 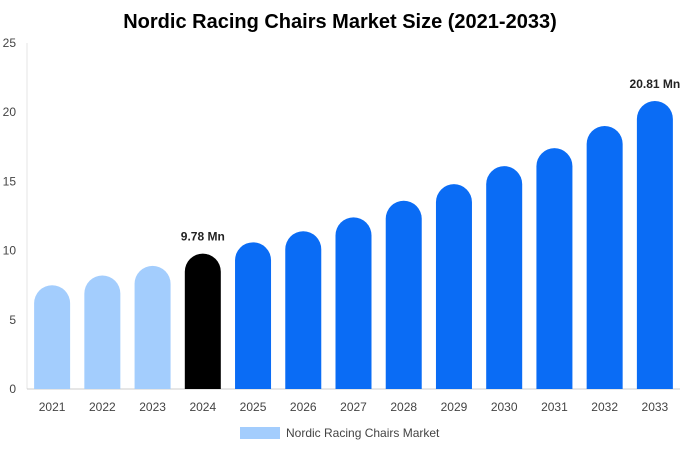 I want to click on bar-2030, so click(x=504, y=277).